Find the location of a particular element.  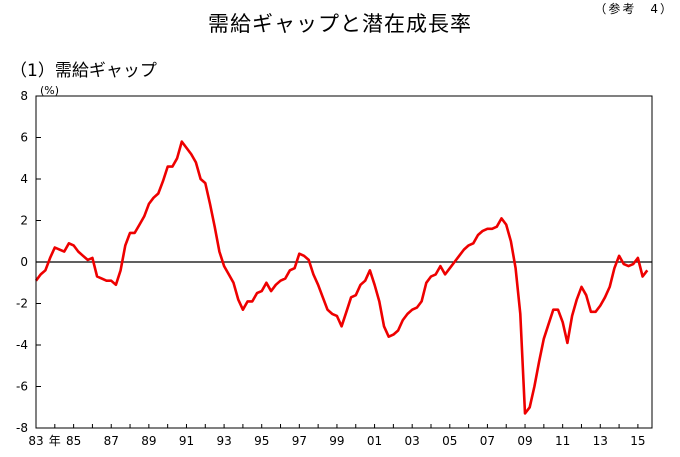

y-tick-label: 4 is located at coordinates (24, 179).